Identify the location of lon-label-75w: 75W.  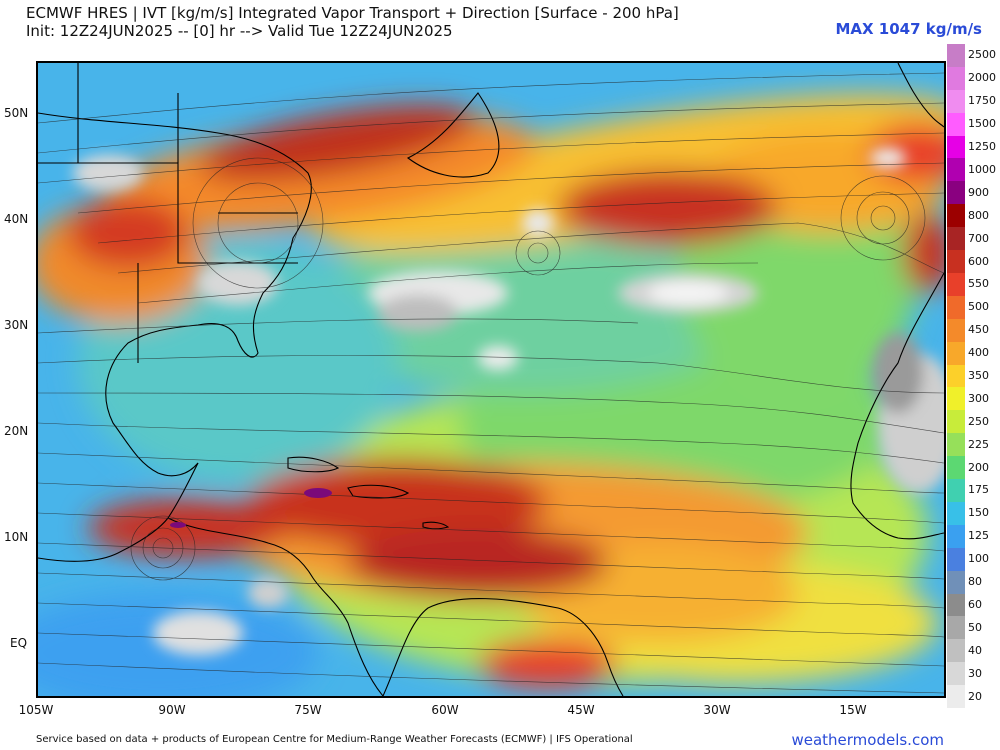
(308, 710).